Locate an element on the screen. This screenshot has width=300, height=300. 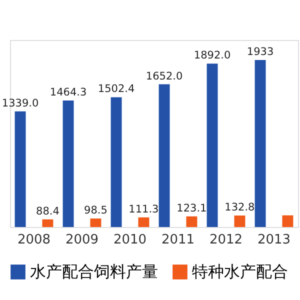
data-label: 132.8 is located at coordinates (239, 208).